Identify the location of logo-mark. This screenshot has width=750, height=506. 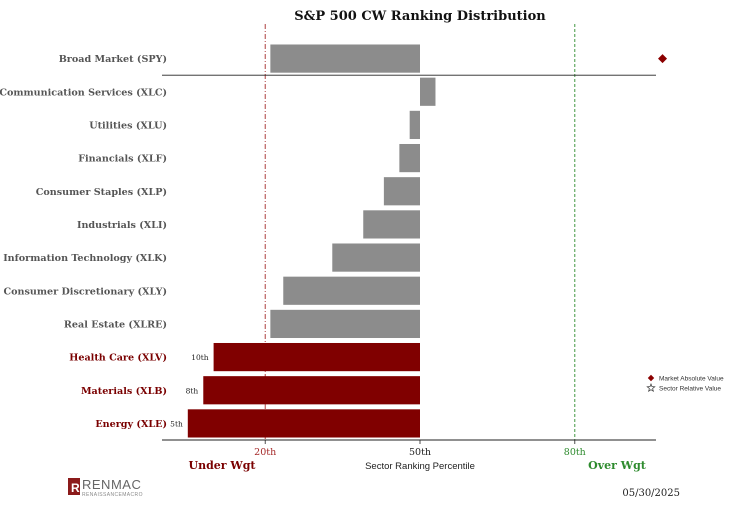
(74, 486).